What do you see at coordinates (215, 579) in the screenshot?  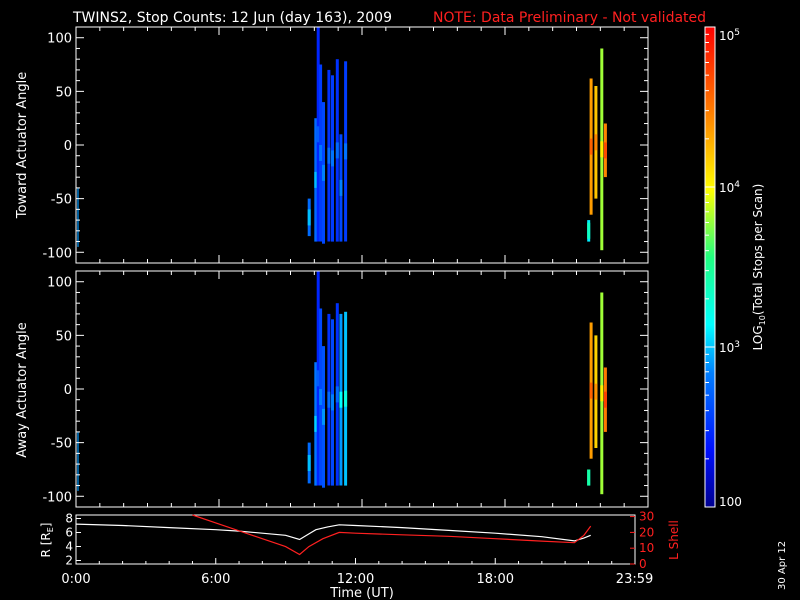 I see `time-xtick-label-1: 6:00` at bounding box center [215, 579].